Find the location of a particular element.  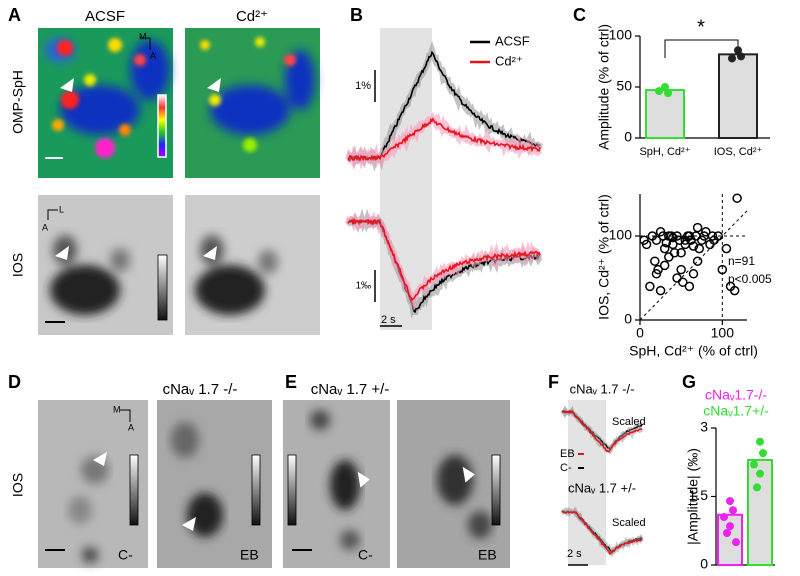

ios-image: C- is located at coordinates (336, 484).